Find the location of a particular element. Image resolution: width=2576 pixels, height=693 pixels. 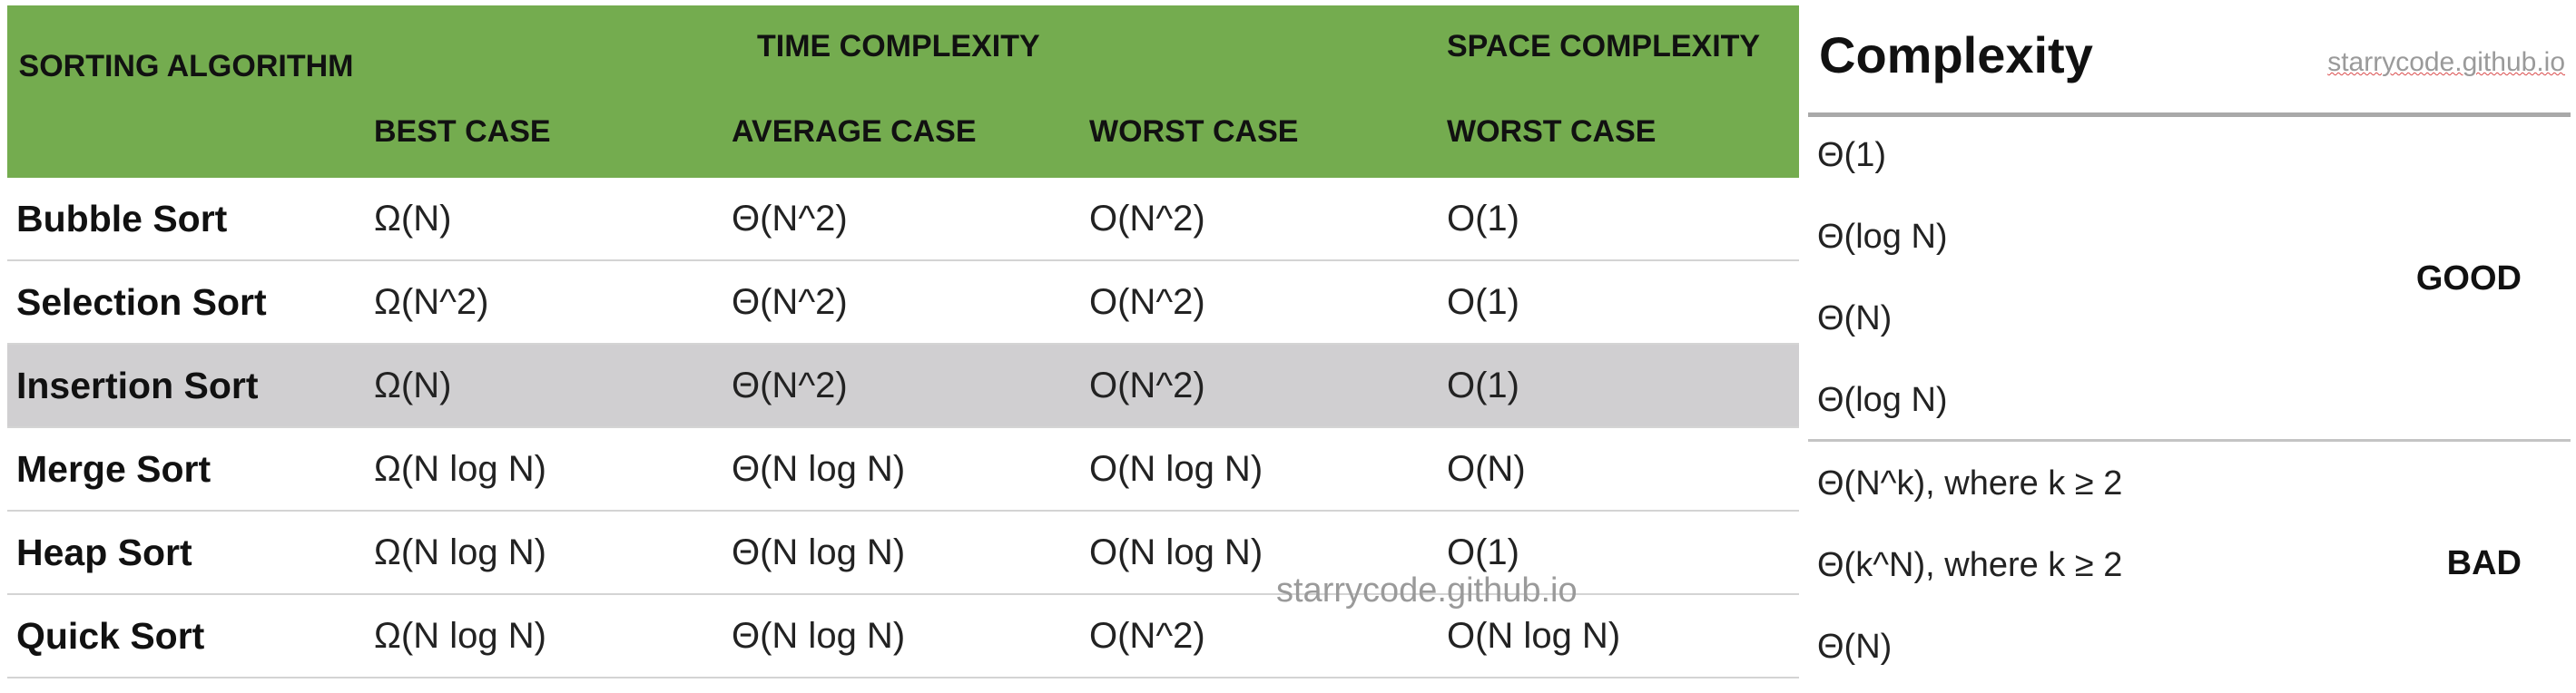

space-worst-case-value: O(N) is located at coordinates (1486, 469).